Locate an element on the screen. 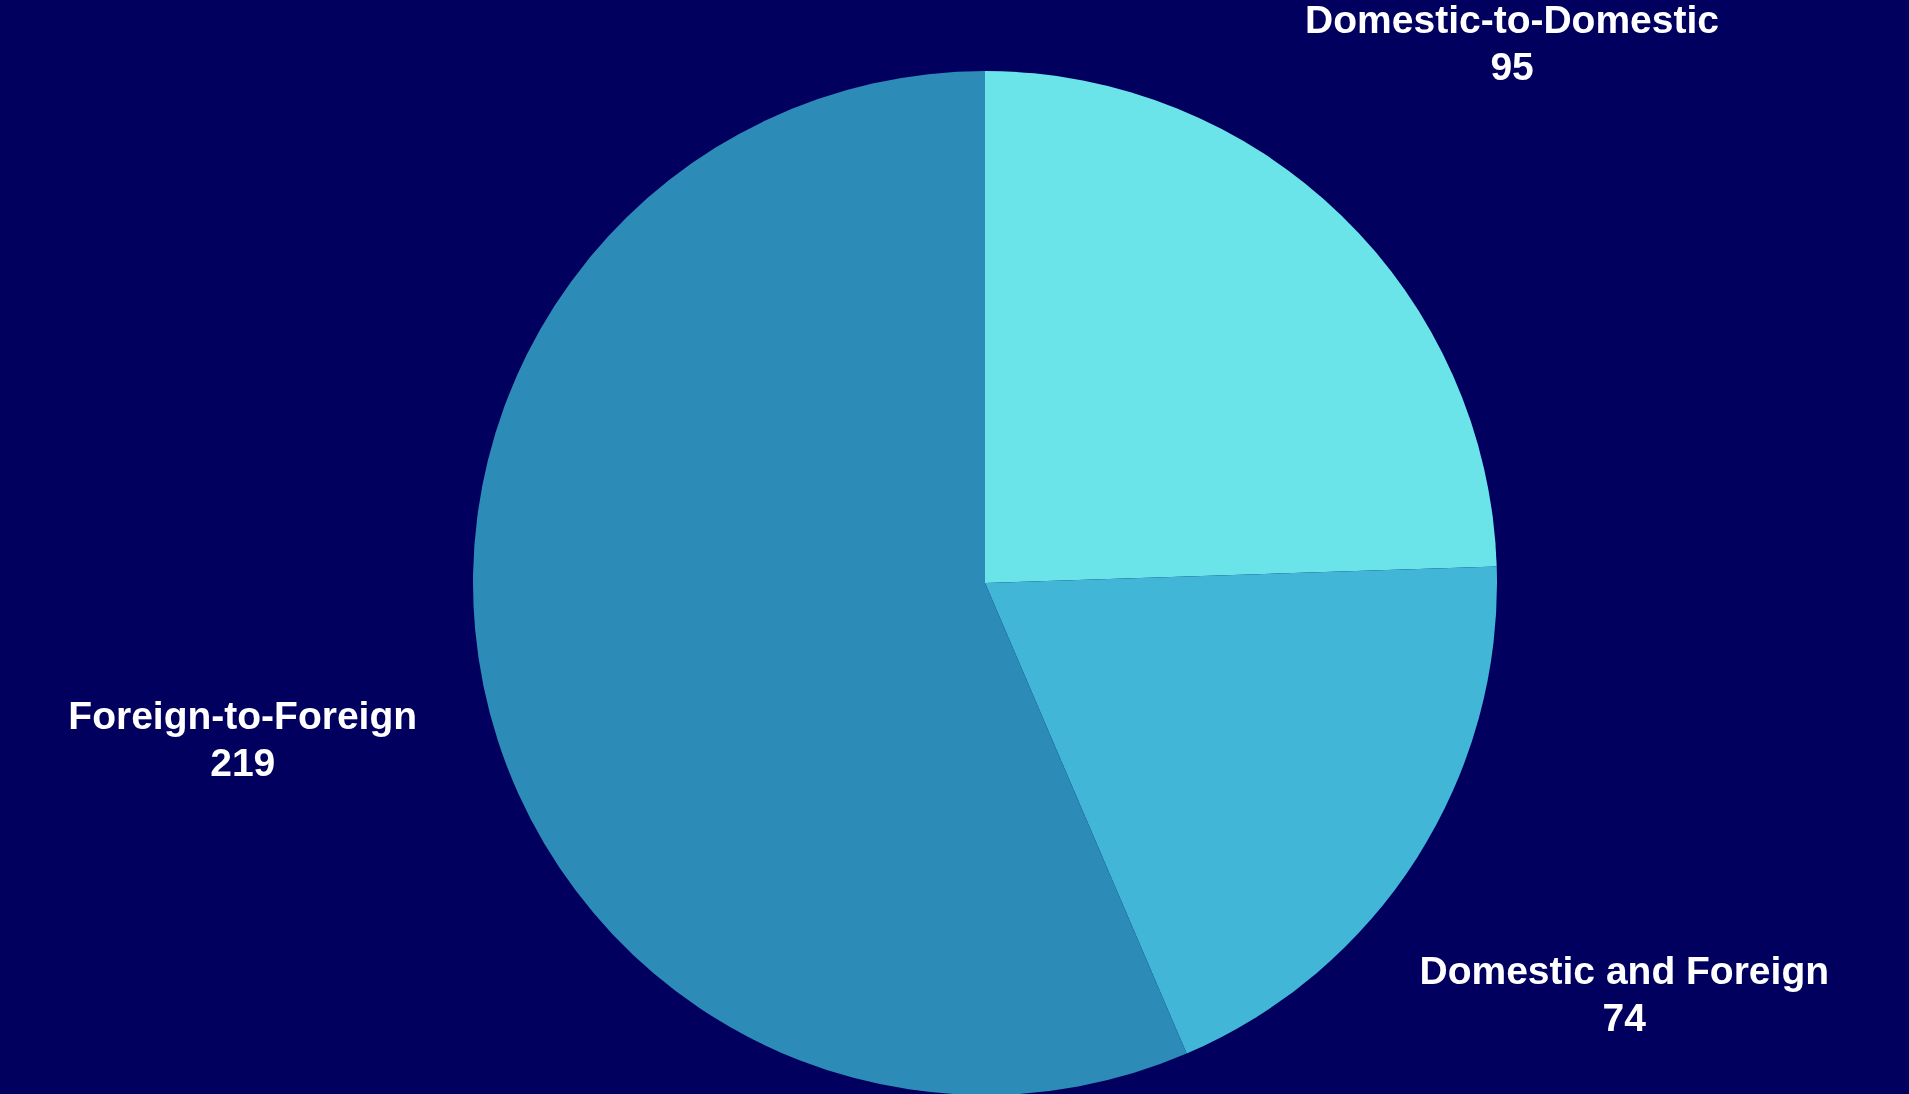  slice-label: Domestic and Foreign is located at coordinates (1624, 971).